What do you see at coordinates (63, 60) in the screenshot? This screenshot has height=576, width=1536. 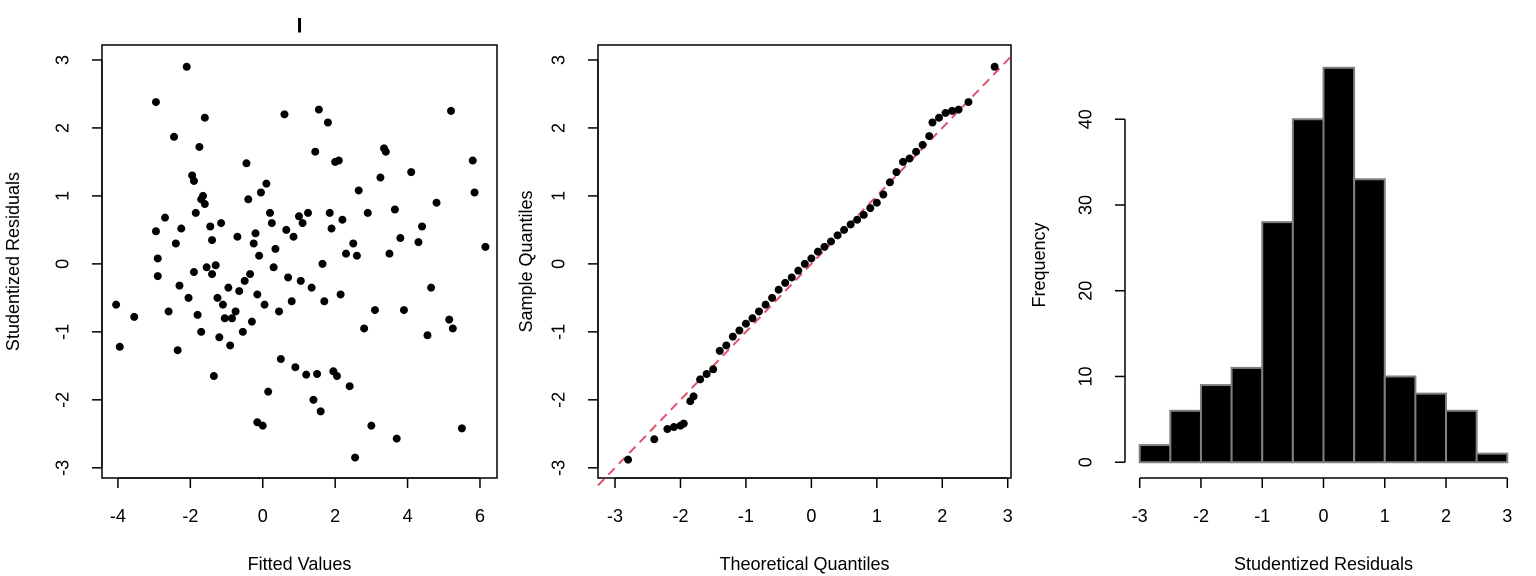 I see `y-tick-label: 3` at bounding box center [63, 60].